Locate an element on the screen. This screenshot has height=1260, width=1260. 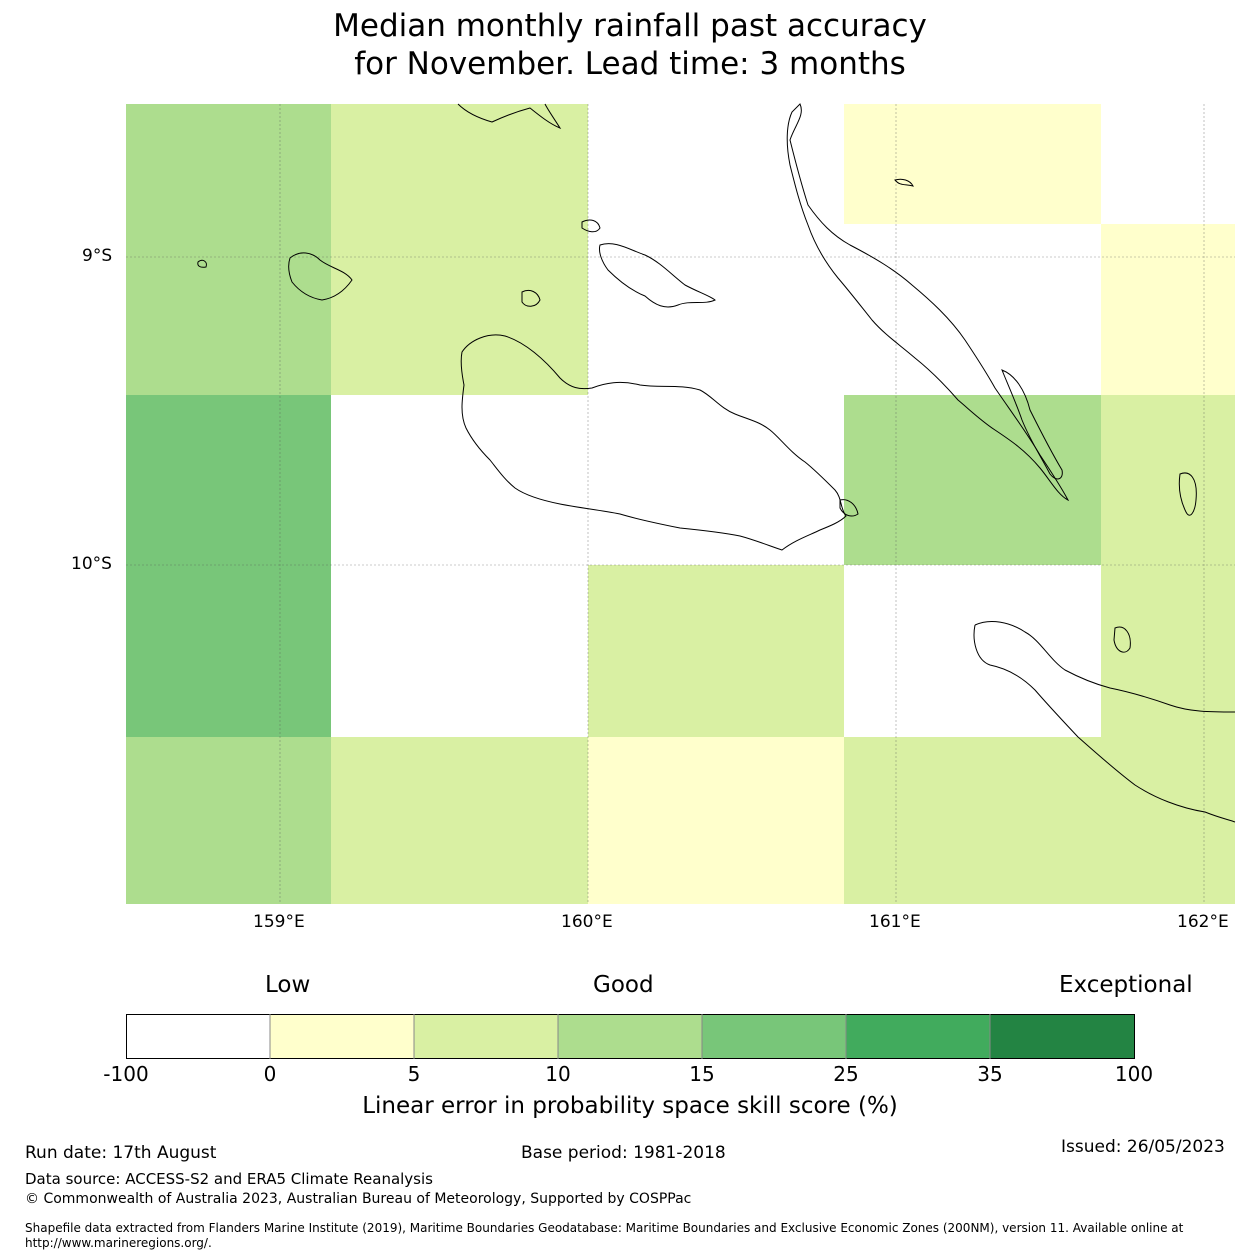
colorbar-tick: -100 is located at coordinates (126, 1074).